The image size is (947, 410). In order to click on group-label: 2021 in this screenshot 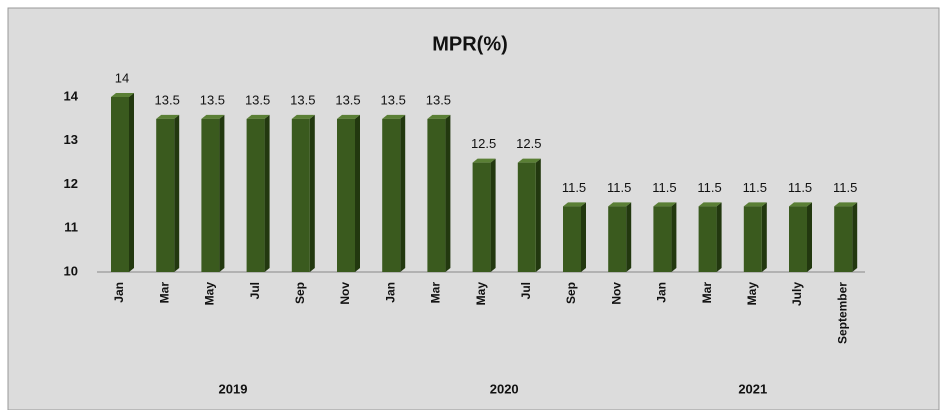, I will do `click(752, 388)`.